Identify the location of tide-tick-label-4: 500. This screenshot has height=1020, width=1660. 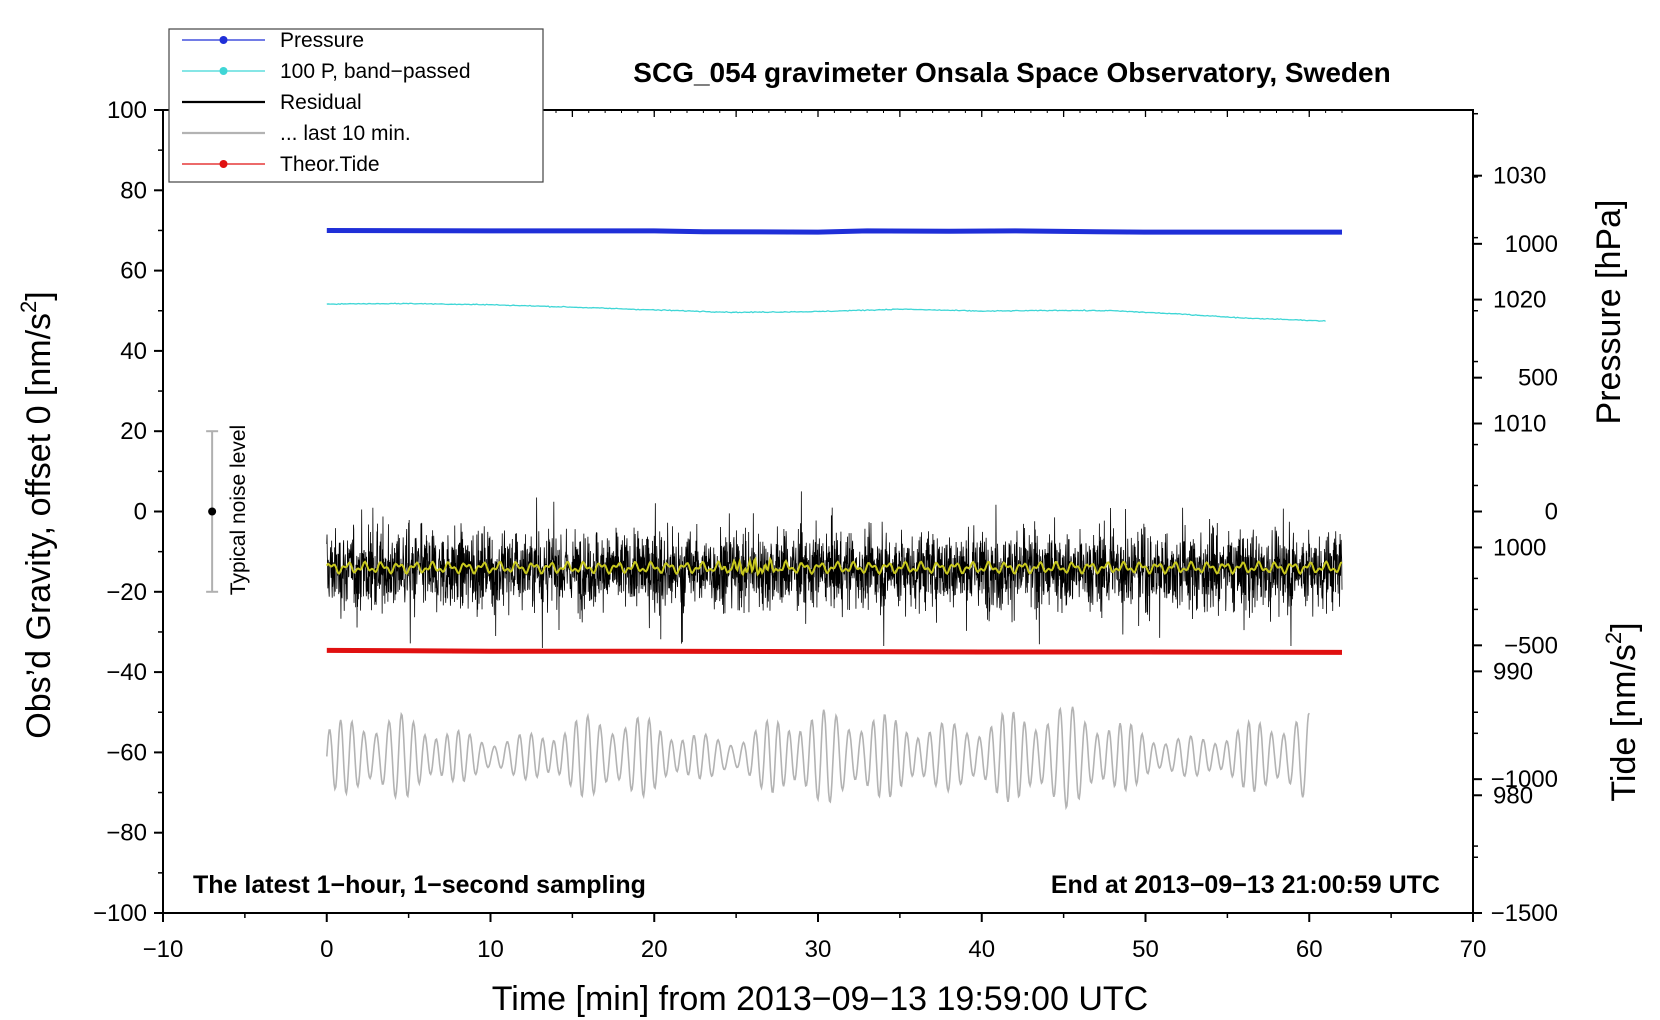
(1538, 378).